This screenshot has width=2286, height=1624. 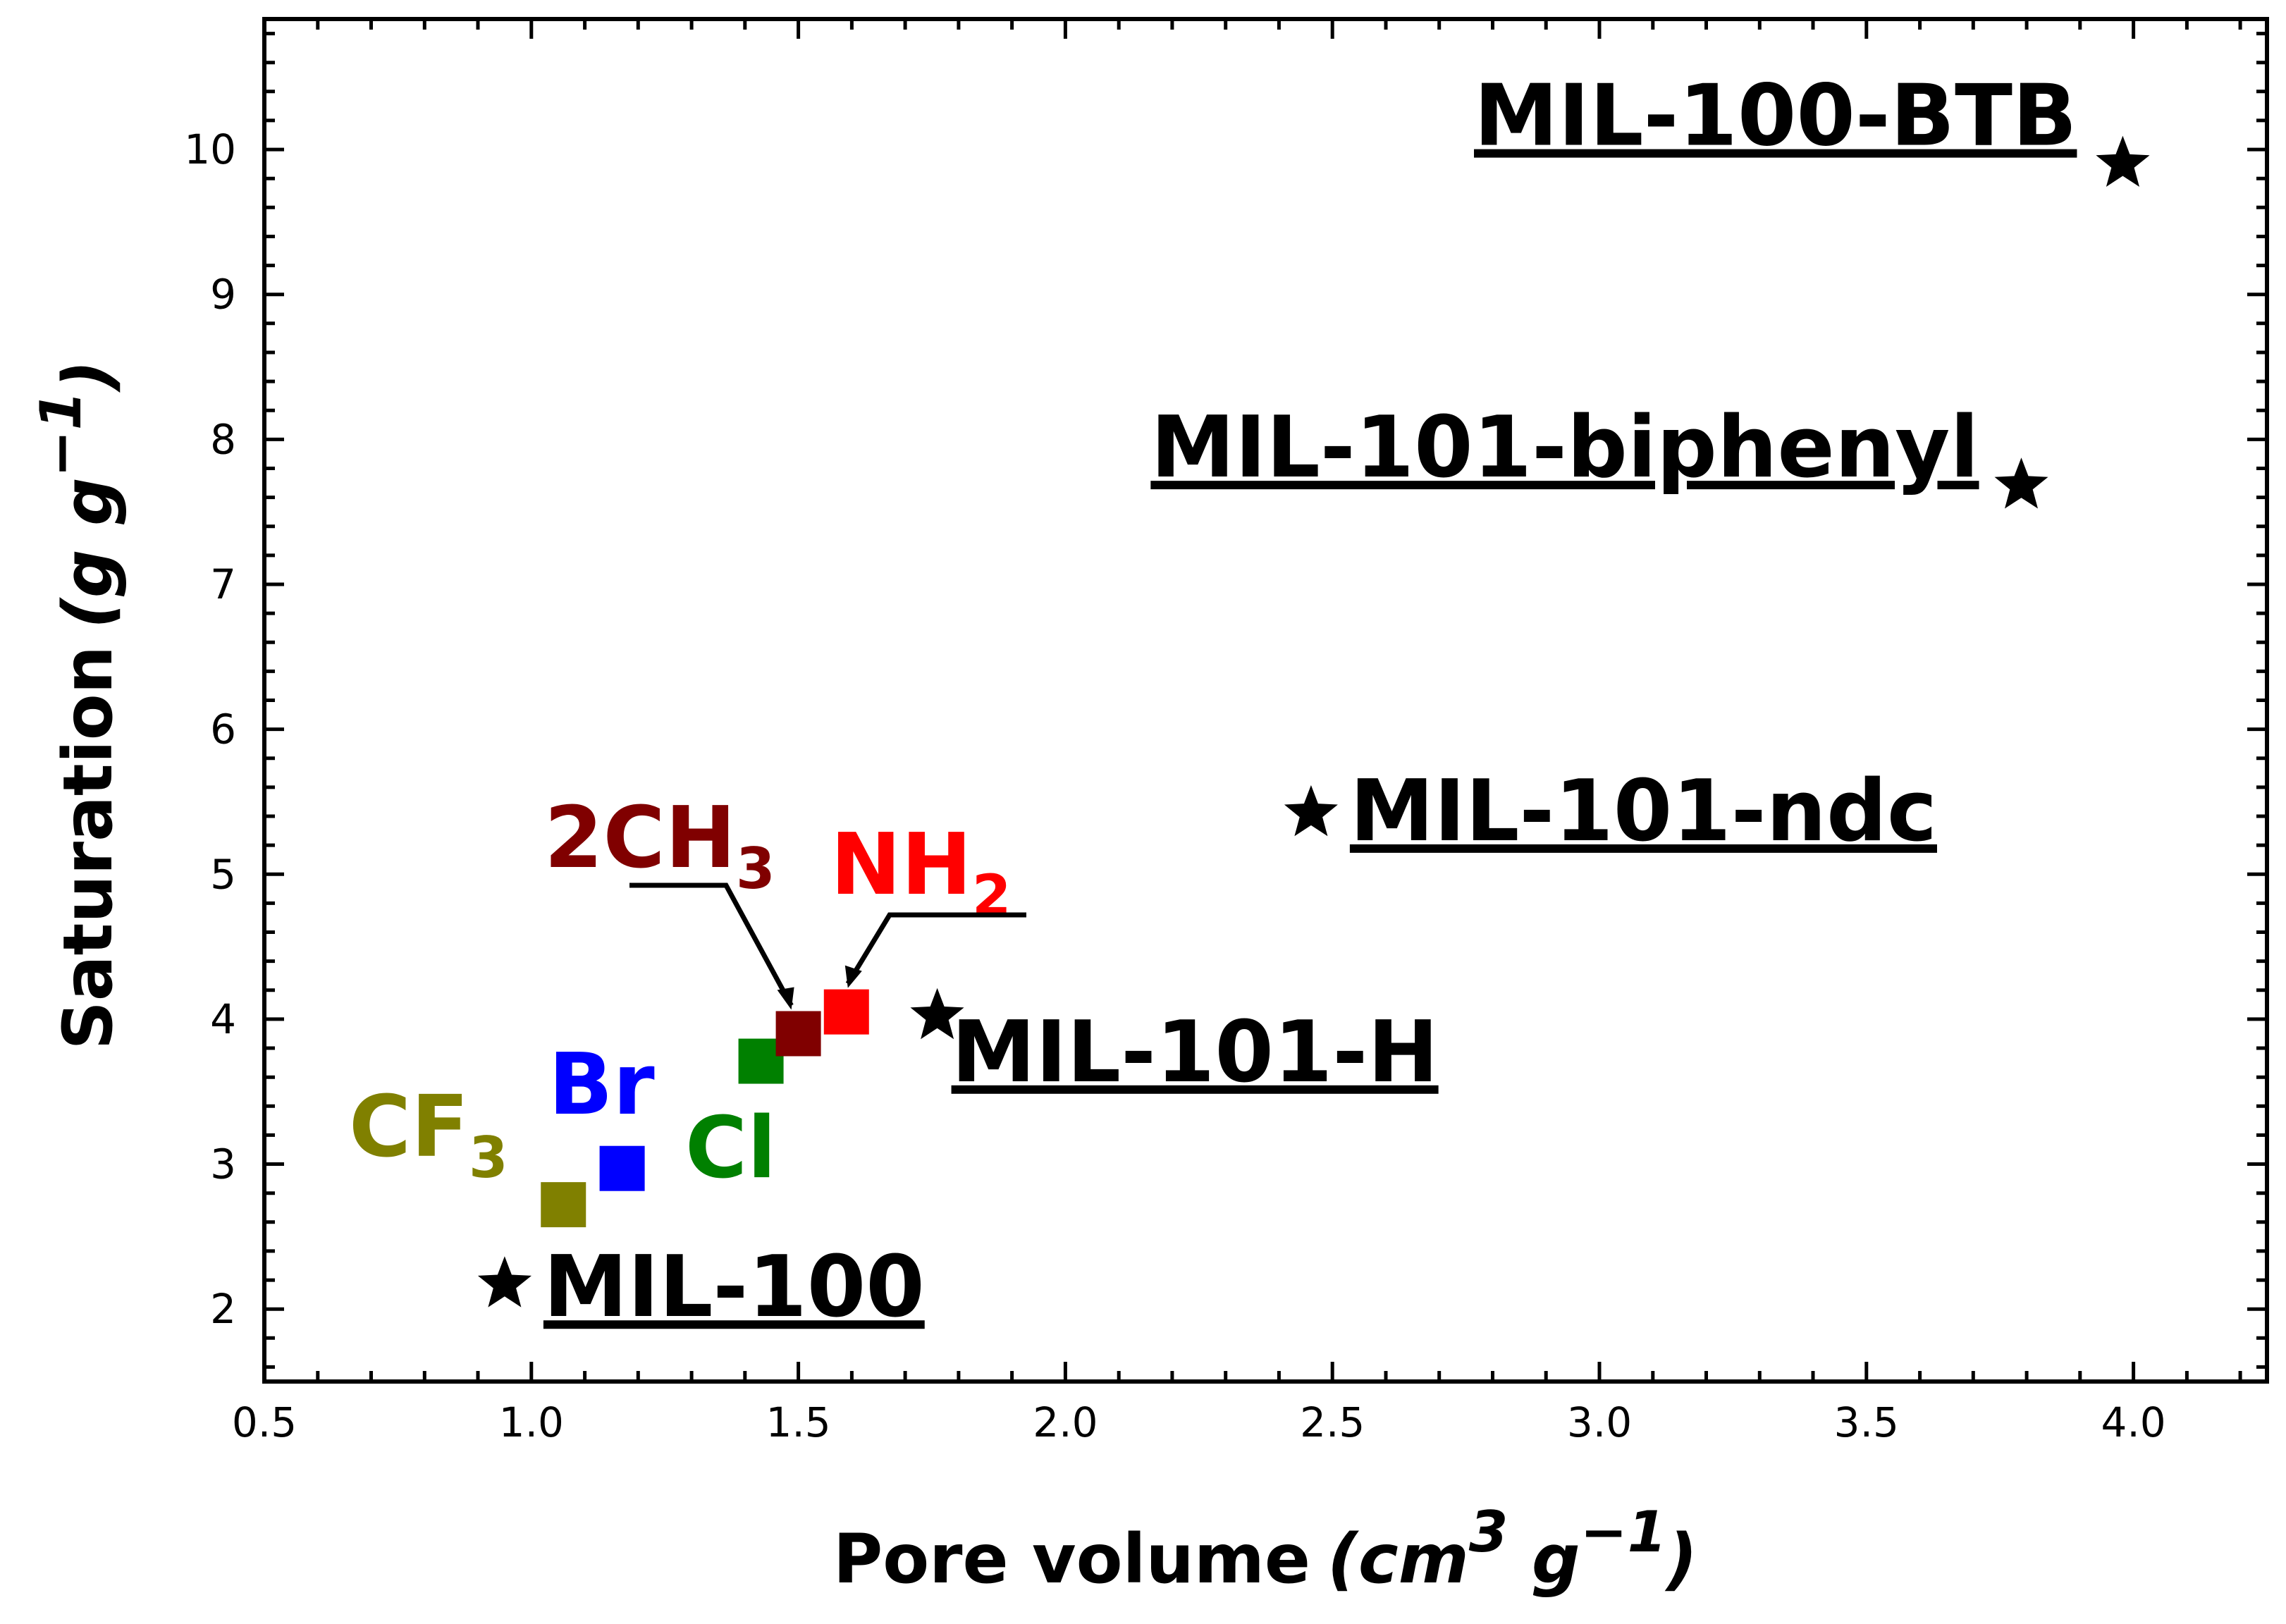 I want to click on x-tick-label: 3.5, so click(x=1866, y=1422).